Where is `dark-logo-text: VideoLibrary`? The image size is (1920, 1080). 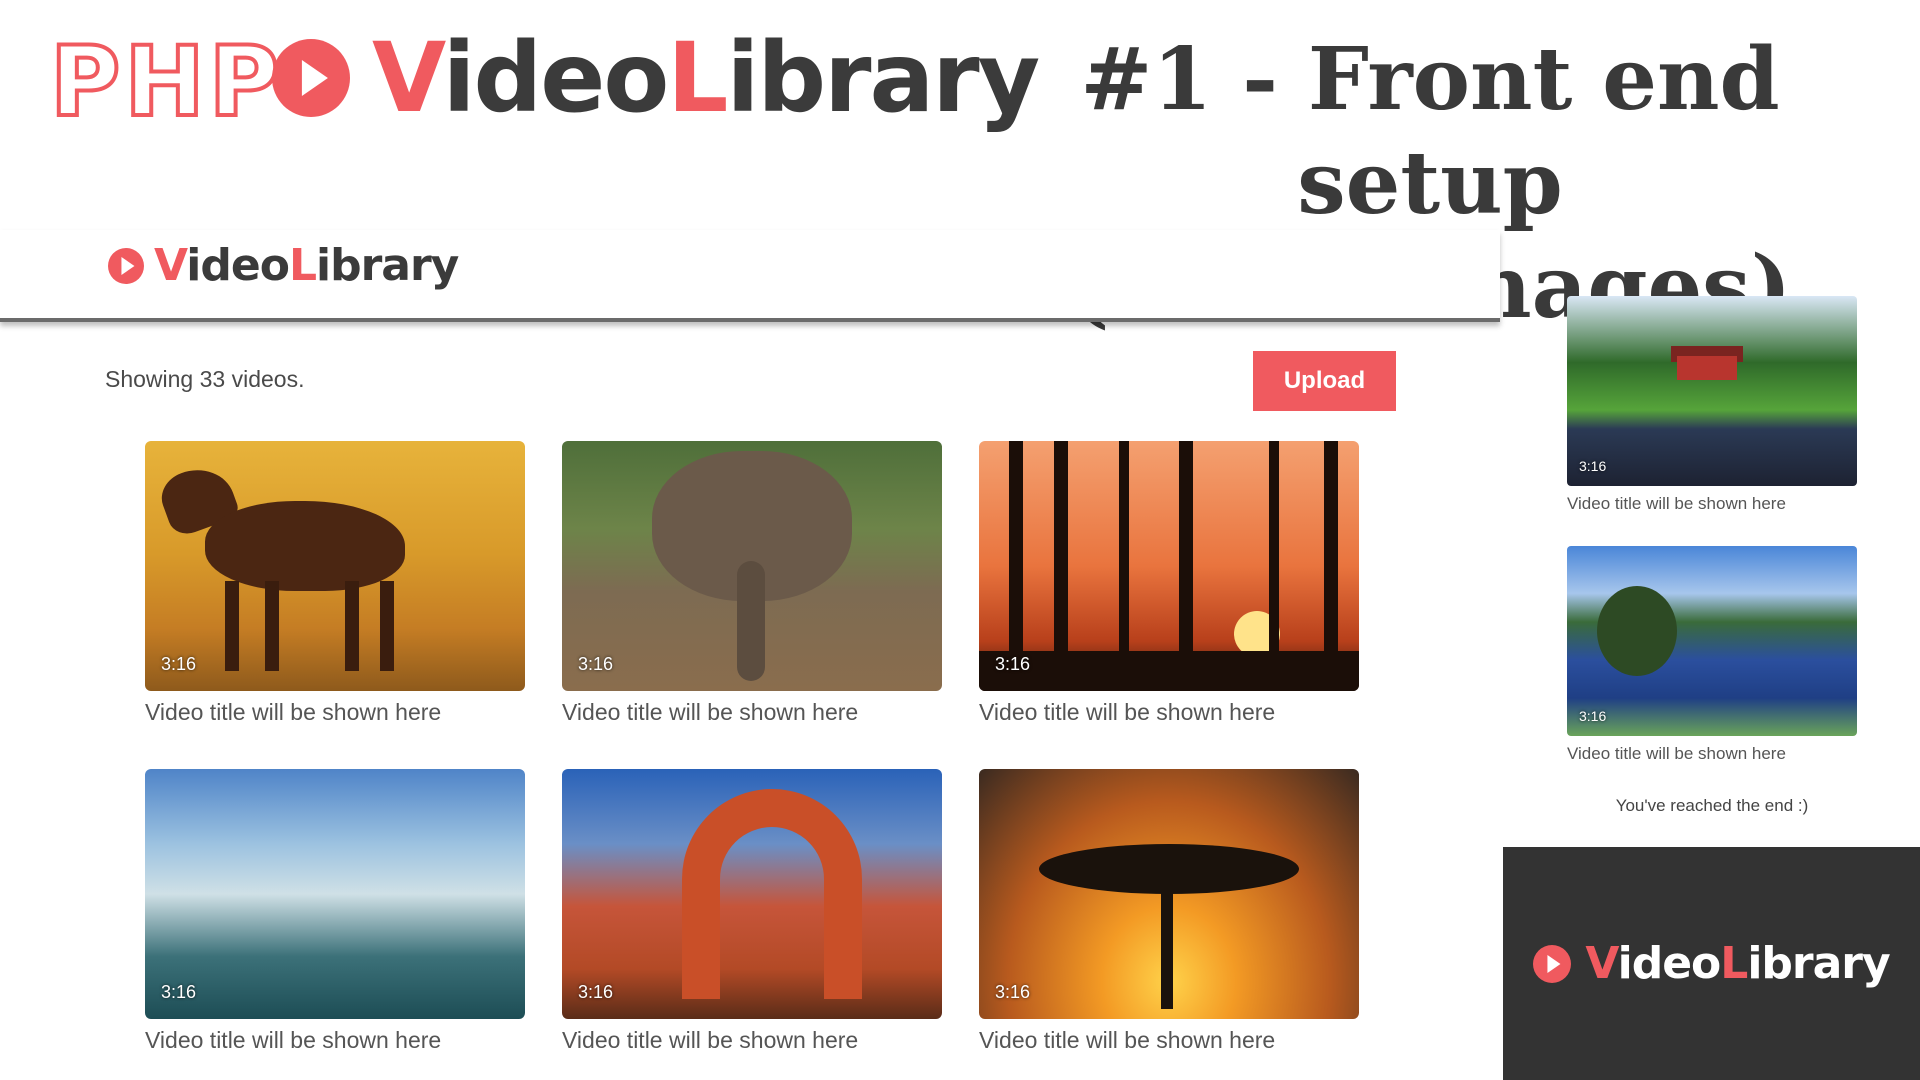
dark-logo-text: VideoLibrary is located at coordinates (1737, 963).